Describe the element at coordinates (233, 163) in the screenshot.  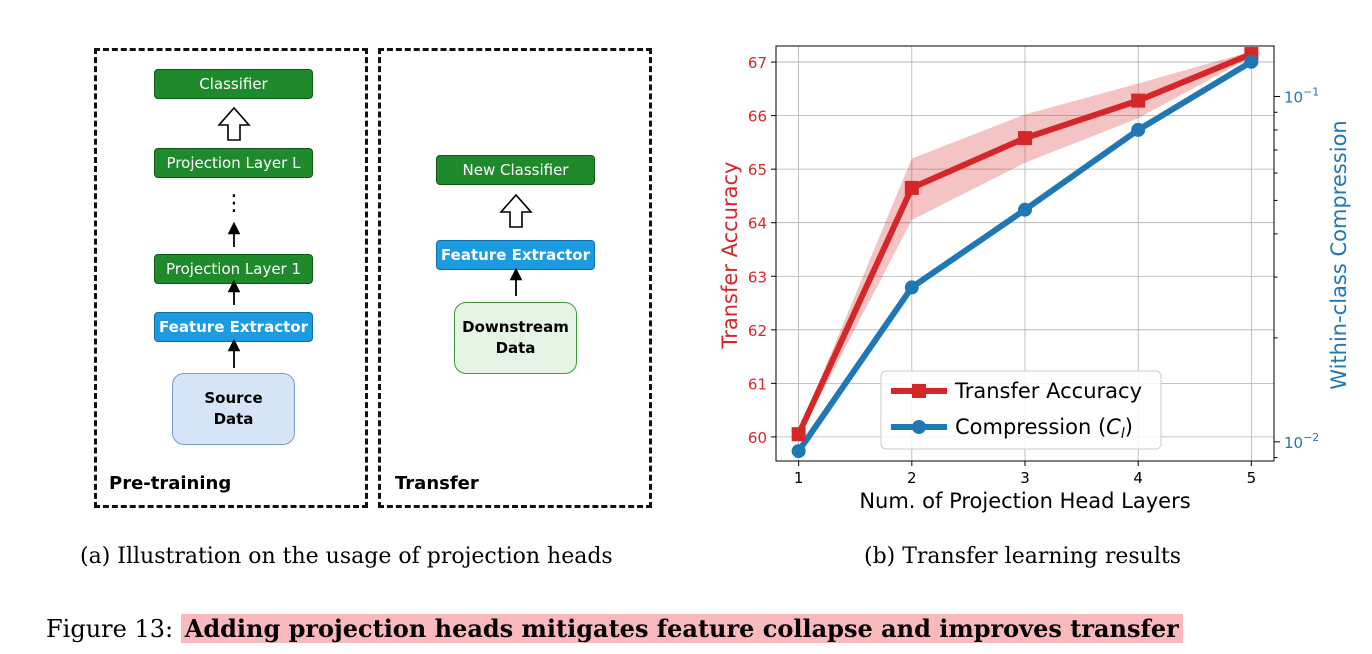
I see `projection-layer-l-box: Projection Layer L` at that location.